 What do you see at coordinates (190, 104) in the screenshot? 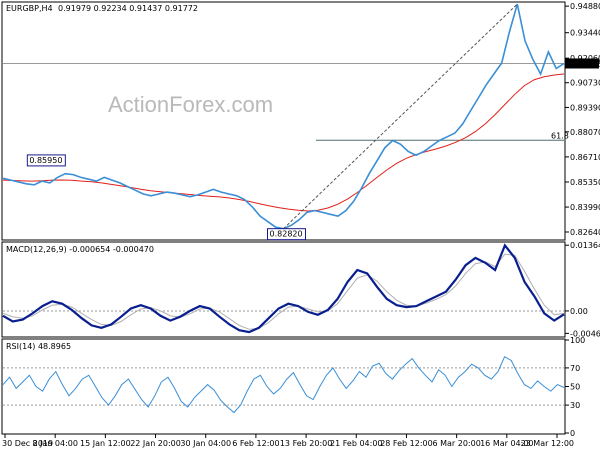
I see `watermark: ActionForex.com` at bounding box center [190, 104].